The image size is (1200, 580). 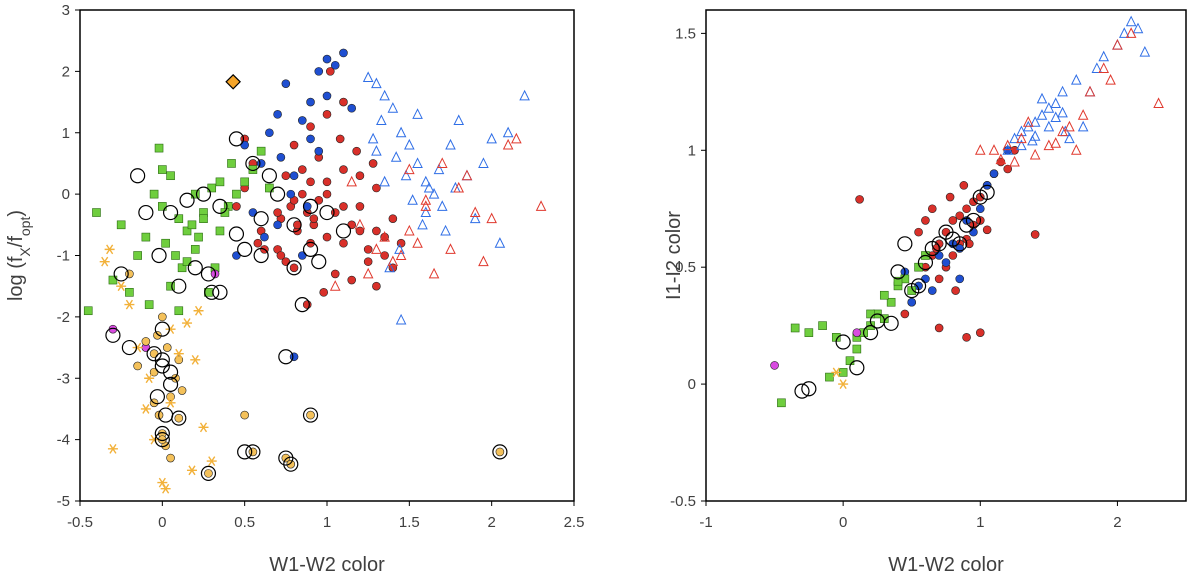 What do you see at coordinates (1117, 522) in the screenshot?
I see `right-x-tick-label: 2` at bounding box center [1117, 522].